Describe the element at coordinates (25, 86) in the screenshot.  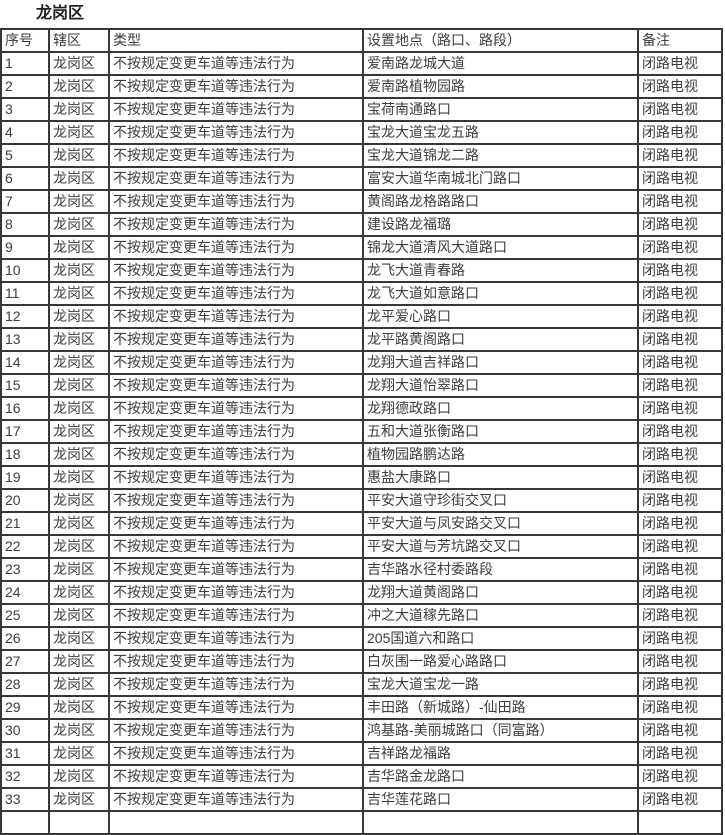
I see `cell-index: 2` at that location.